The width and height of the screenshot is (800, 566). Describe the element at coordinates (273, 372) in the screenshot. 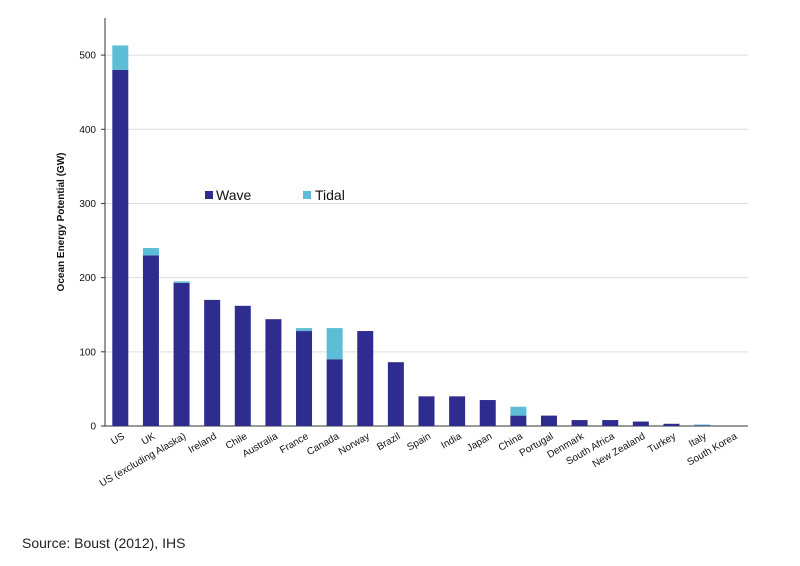

I see `bar-wave-australia` at that location.